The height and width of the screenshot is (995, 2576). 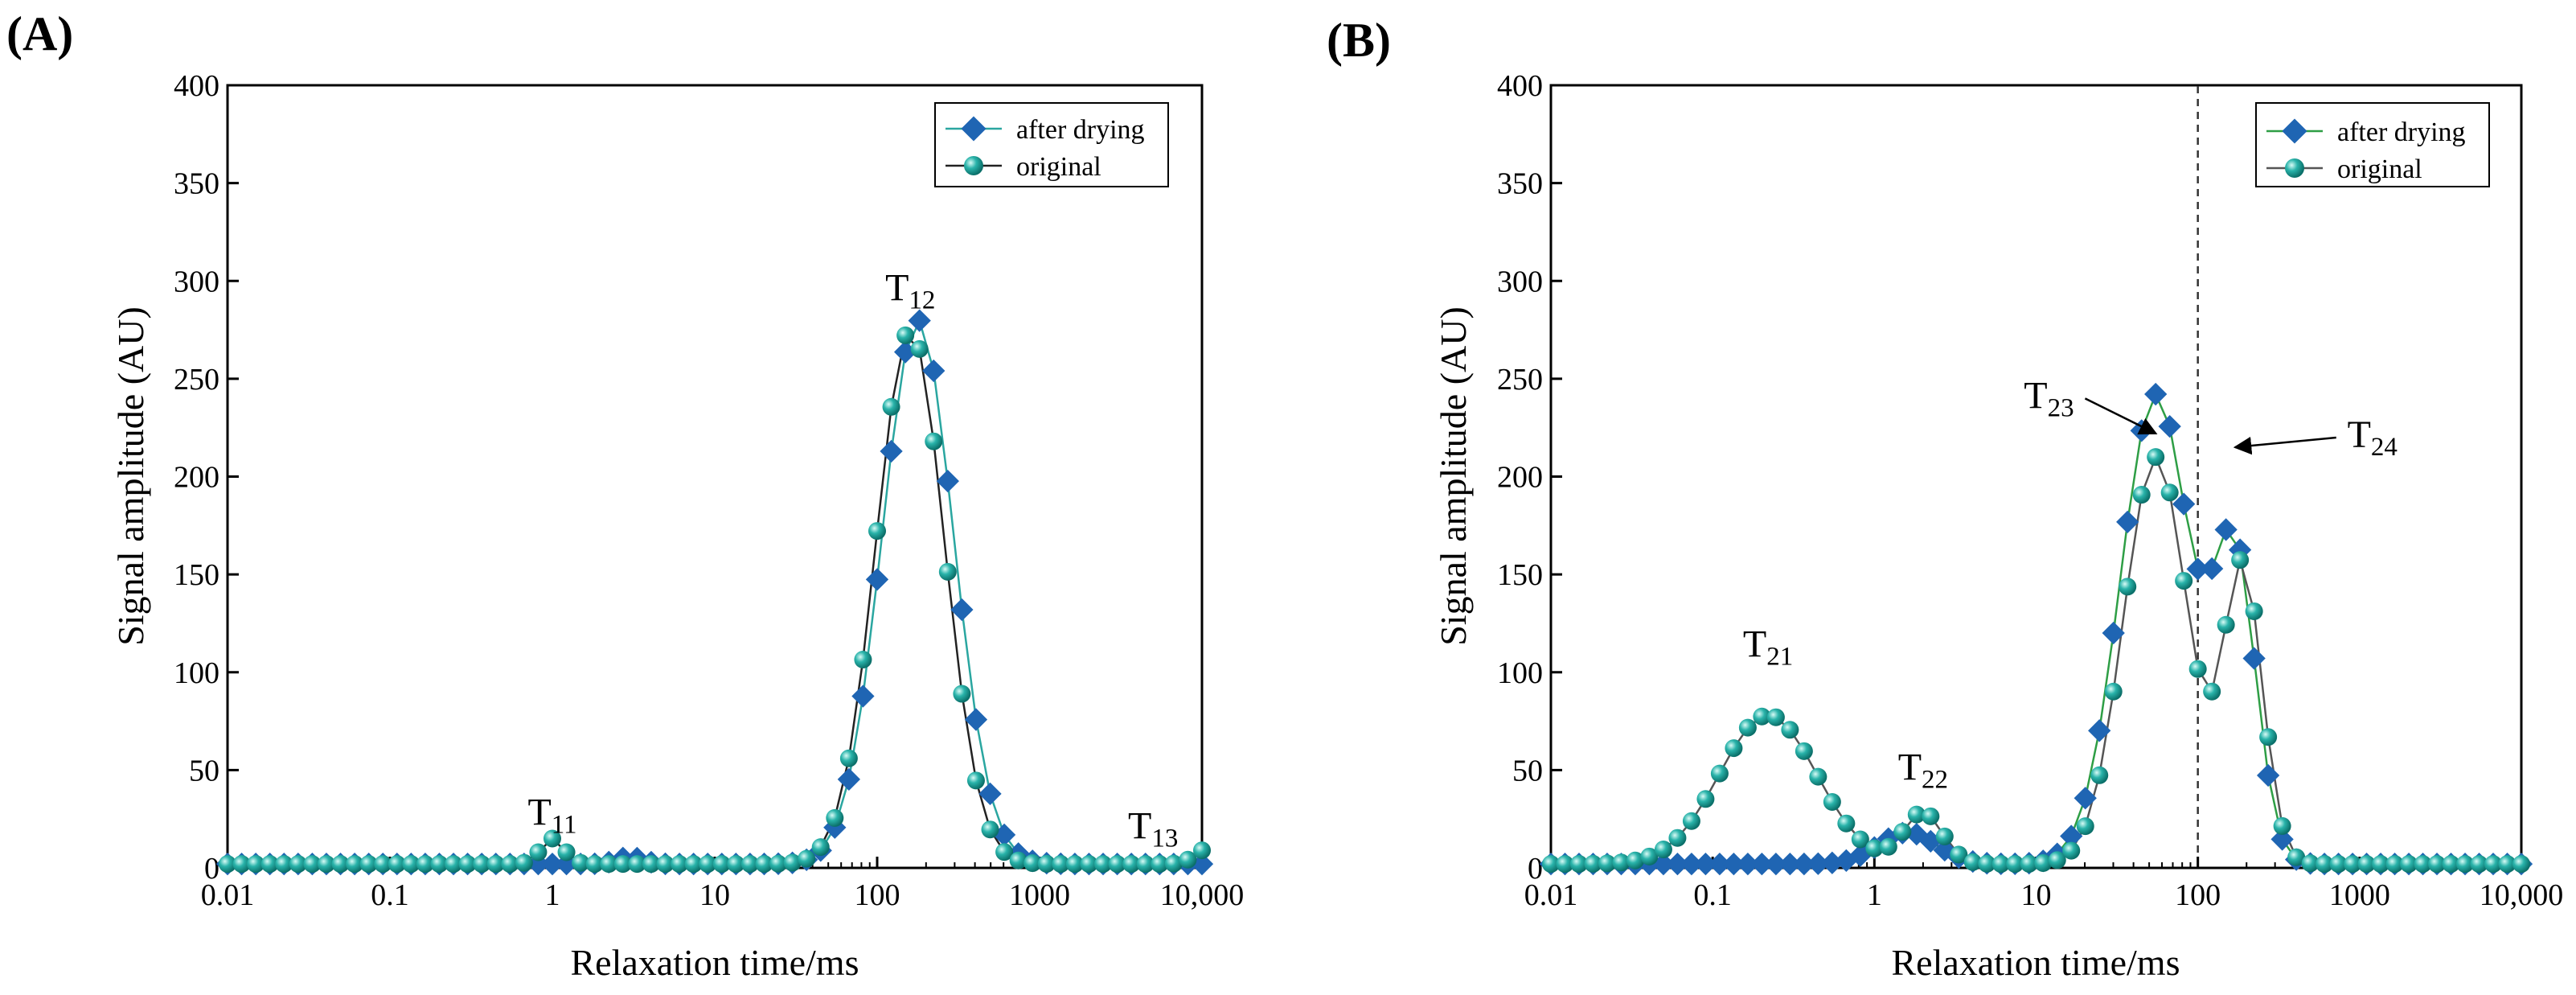 I want to click on annotation-arrow, so click(x=2284, y=445).